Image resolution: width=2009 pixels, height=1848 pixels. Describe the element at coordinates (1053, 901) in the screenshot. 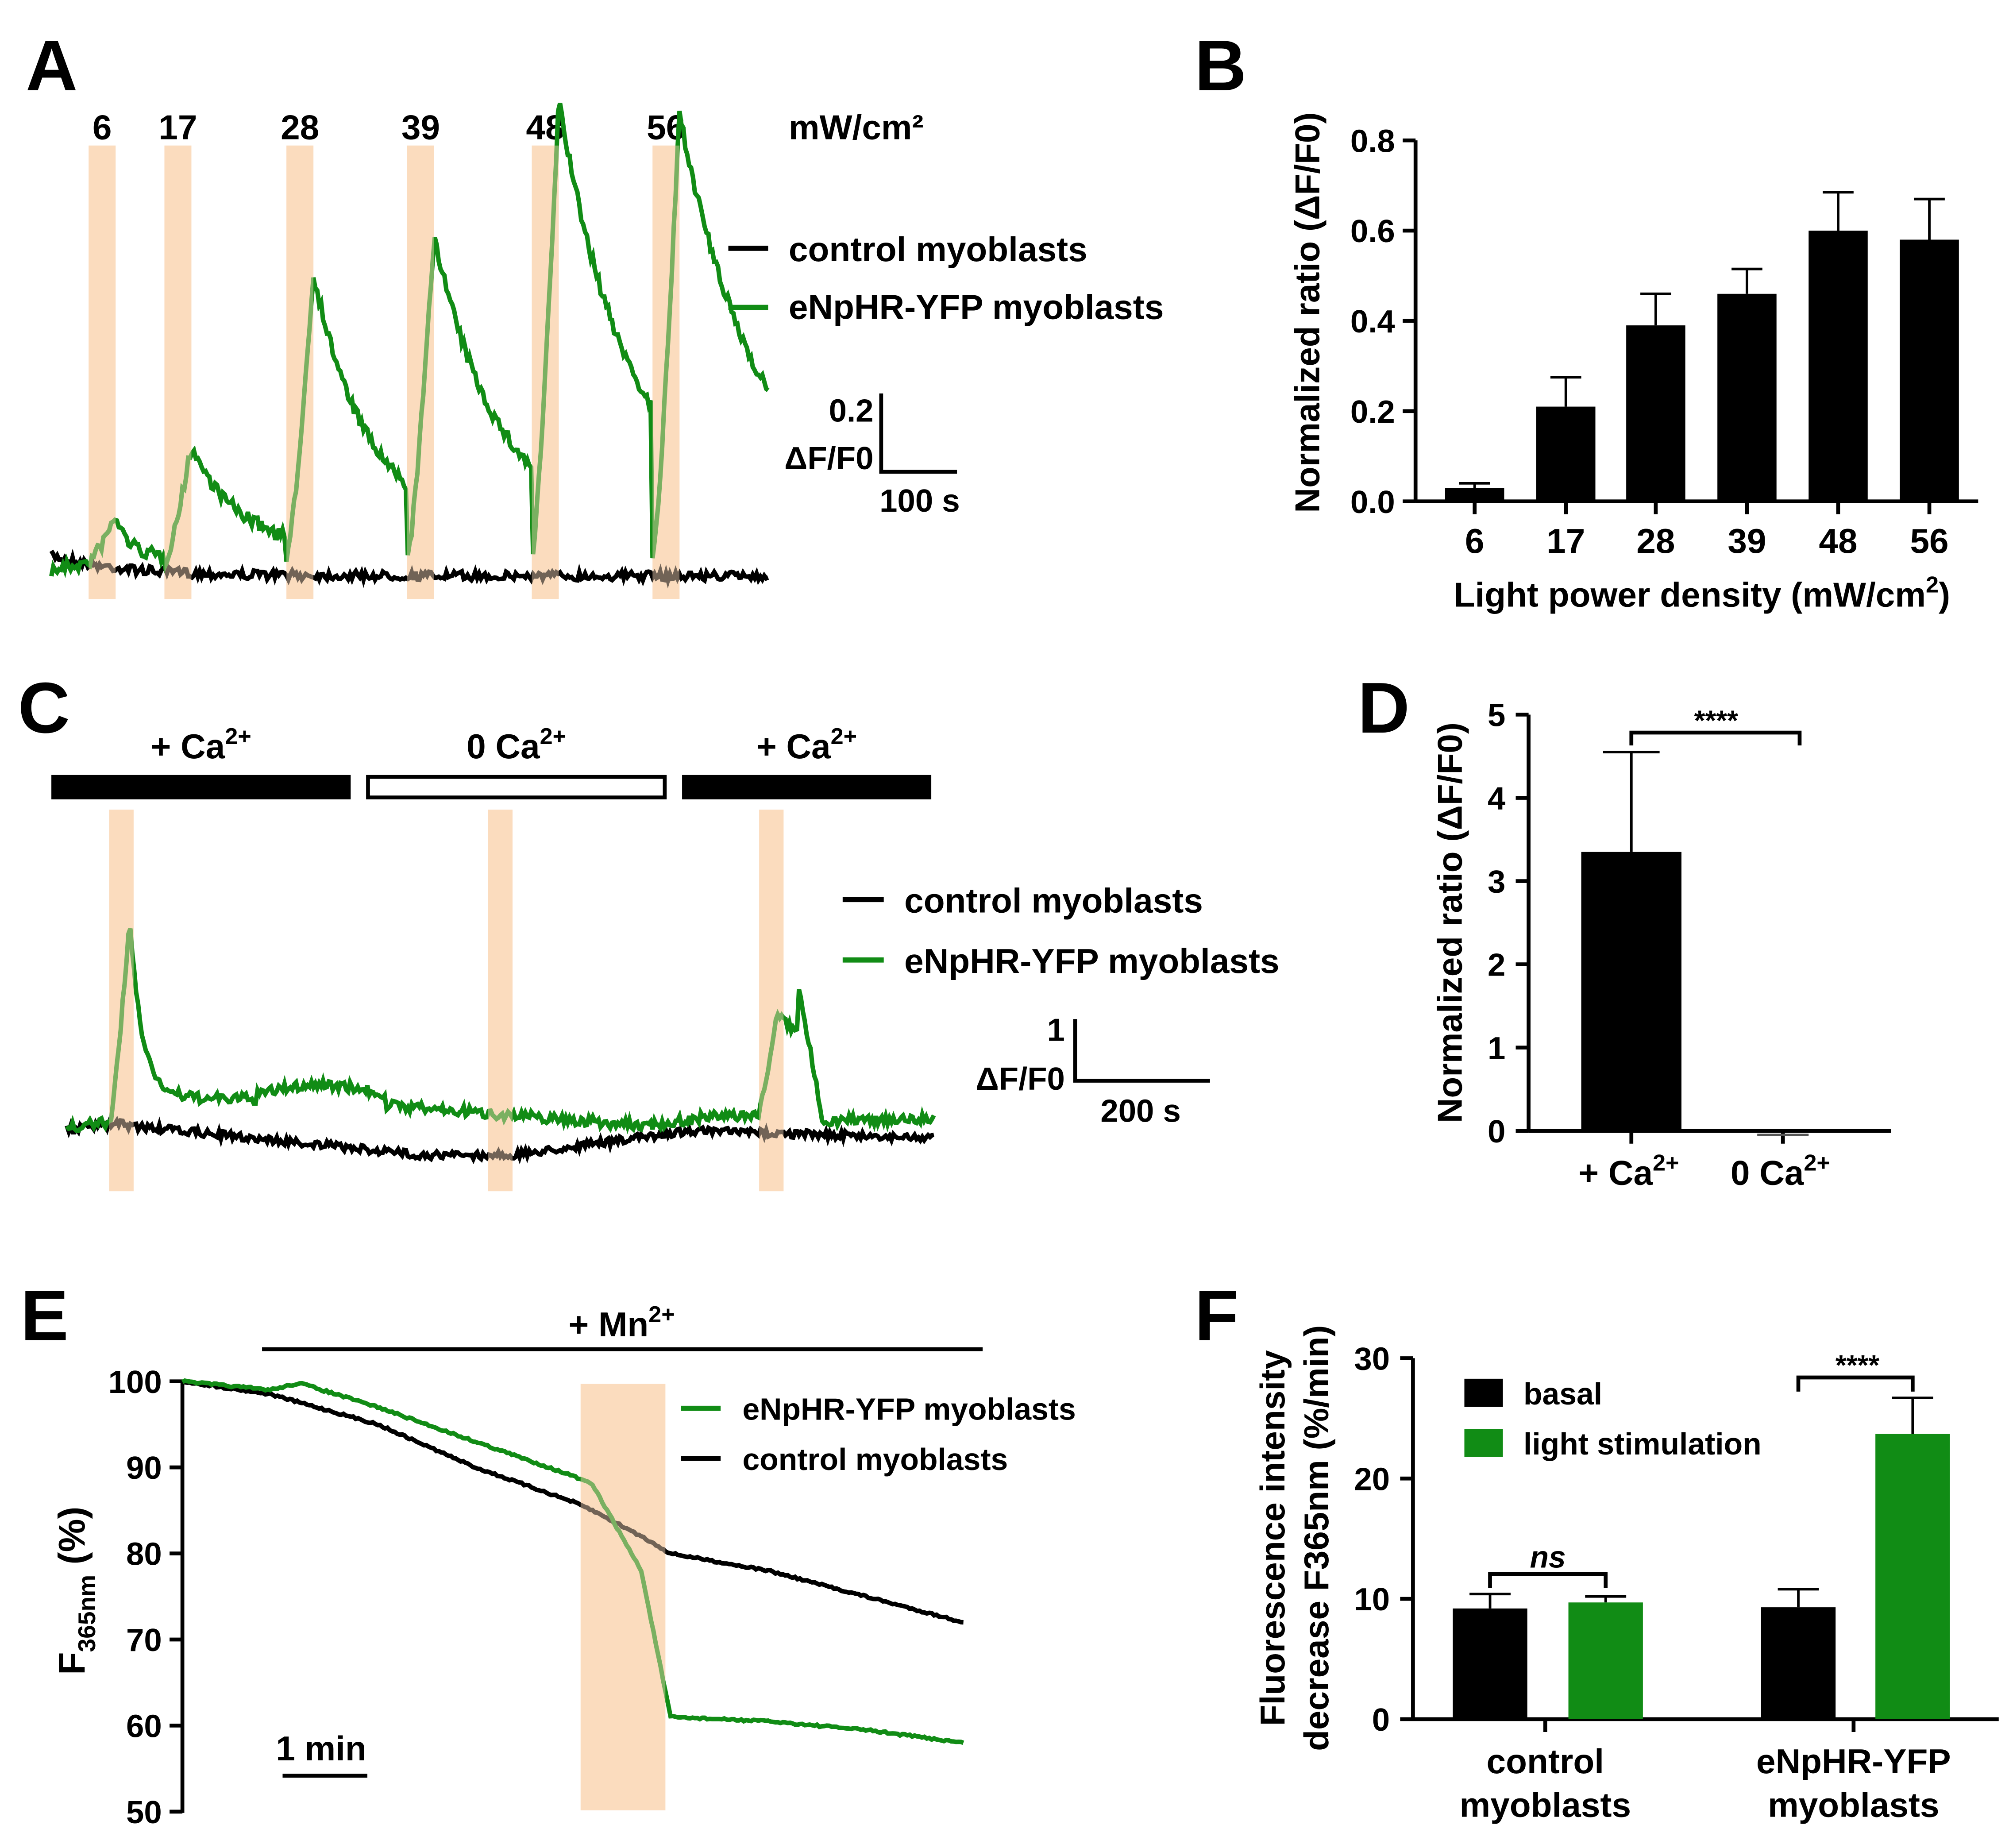

I see `panel-c-legend-control: control myoblasts` at that location.